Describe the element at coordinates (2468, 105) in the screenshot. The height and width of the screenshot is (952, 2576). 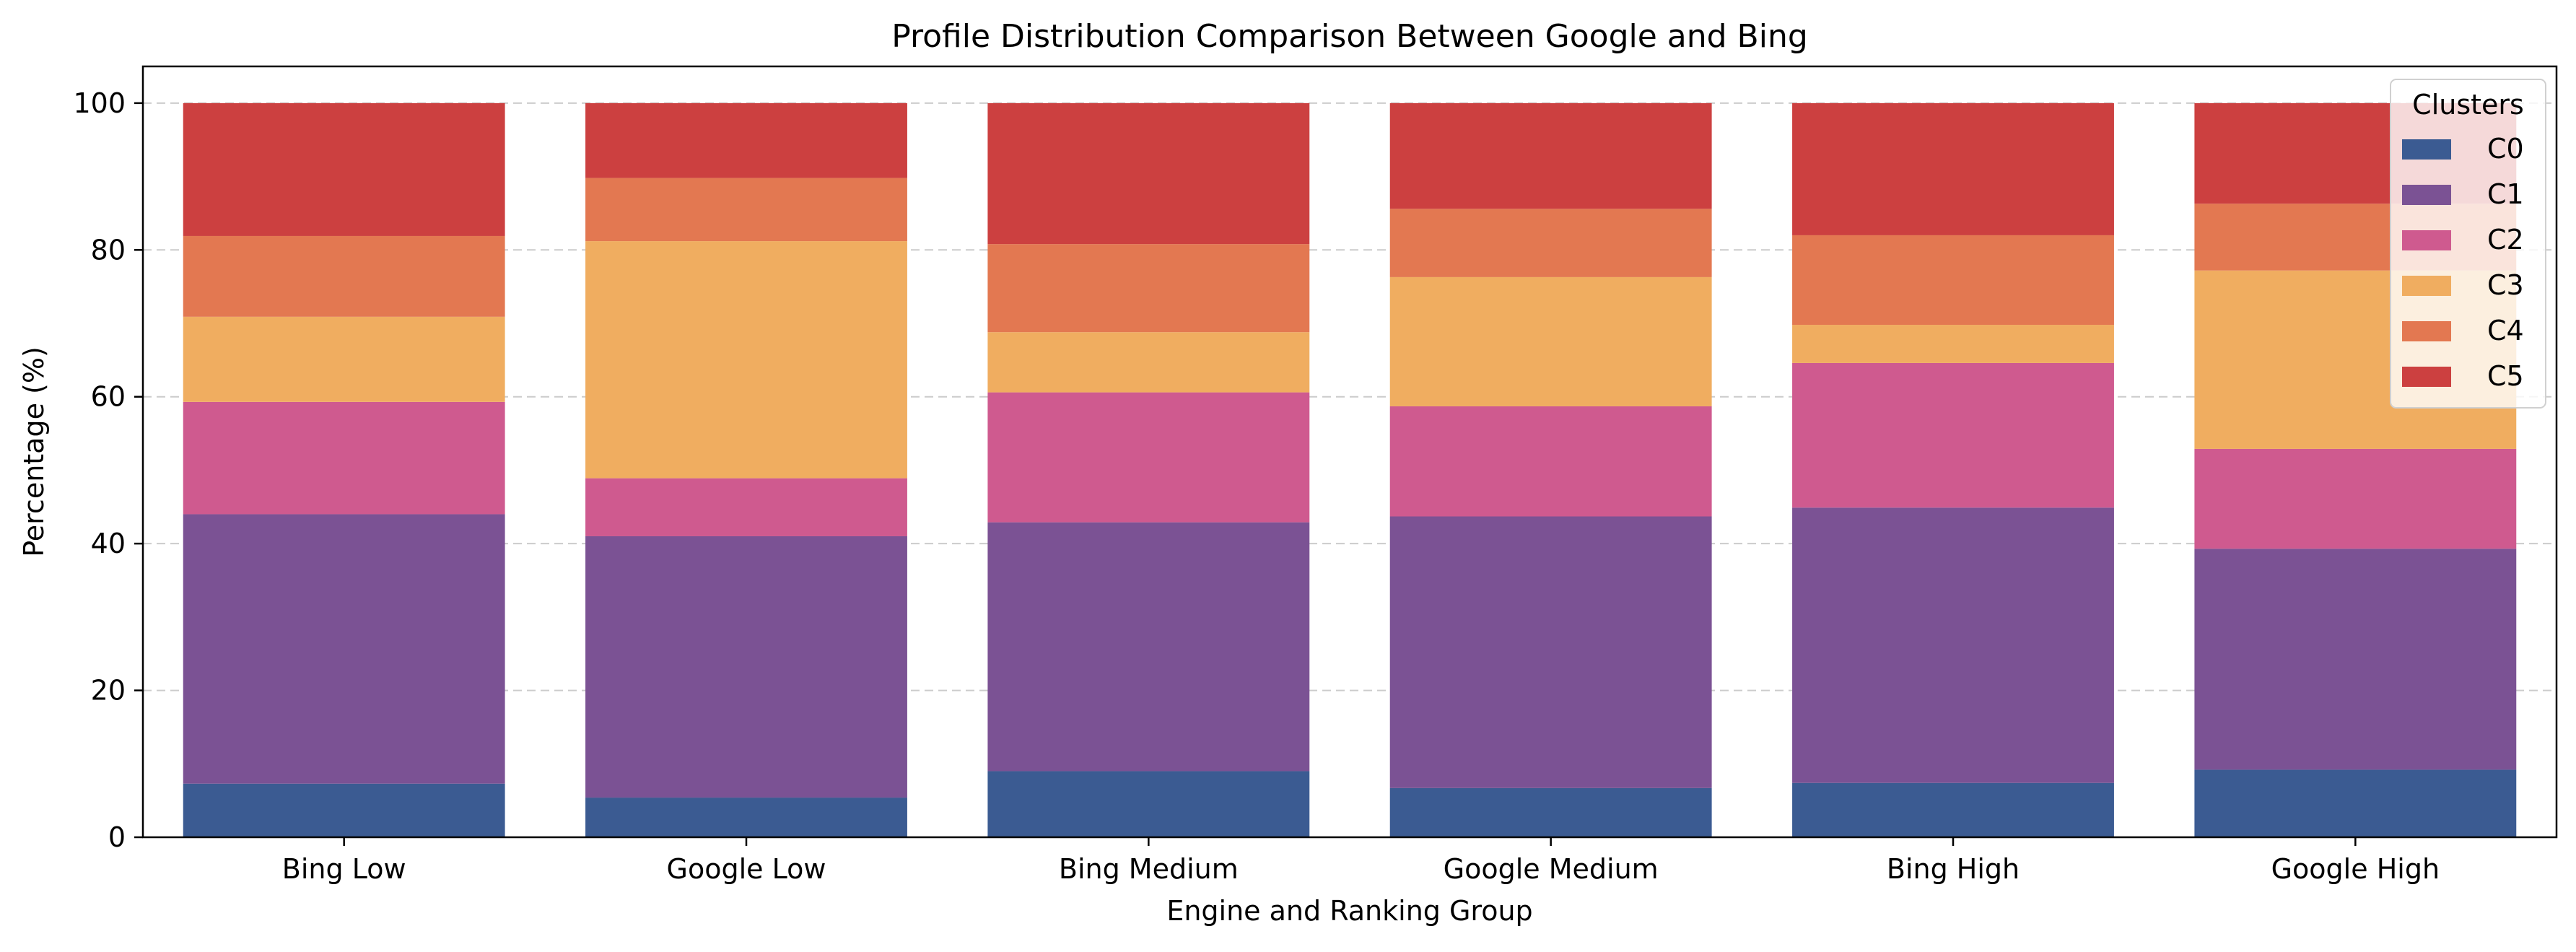
I see `legend-title: Clusters` at that location.